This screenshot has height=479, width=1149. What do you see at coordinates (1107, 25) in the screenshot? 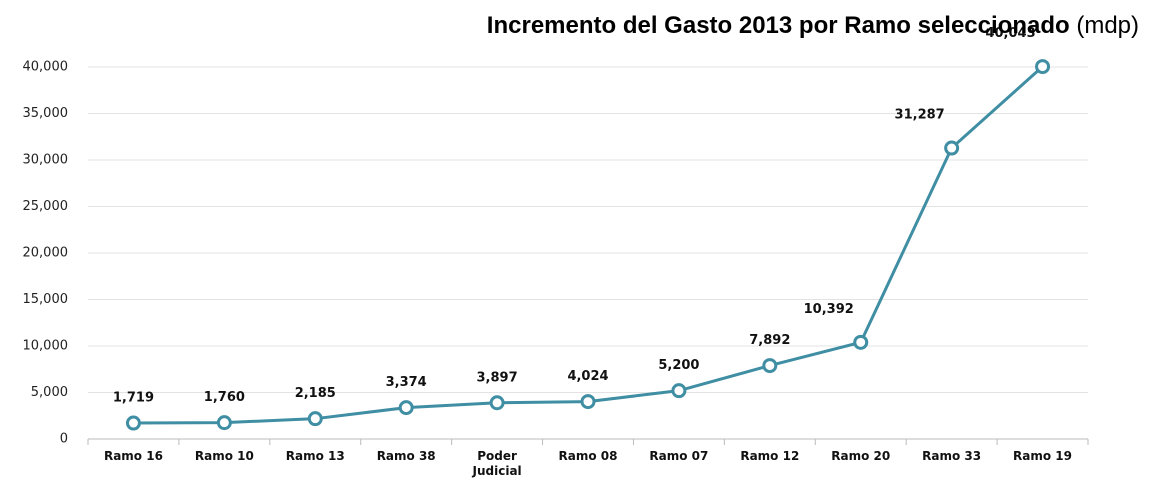
I see `title-unit: (mdp)` at bounding box center [1107, 25].